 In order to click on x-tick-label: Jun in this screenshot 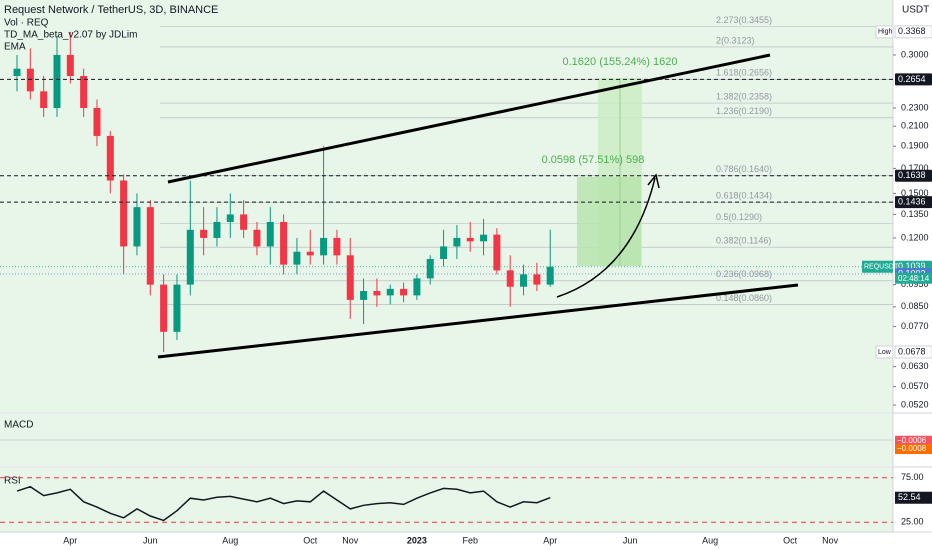, I will do `click(630, 540)`.